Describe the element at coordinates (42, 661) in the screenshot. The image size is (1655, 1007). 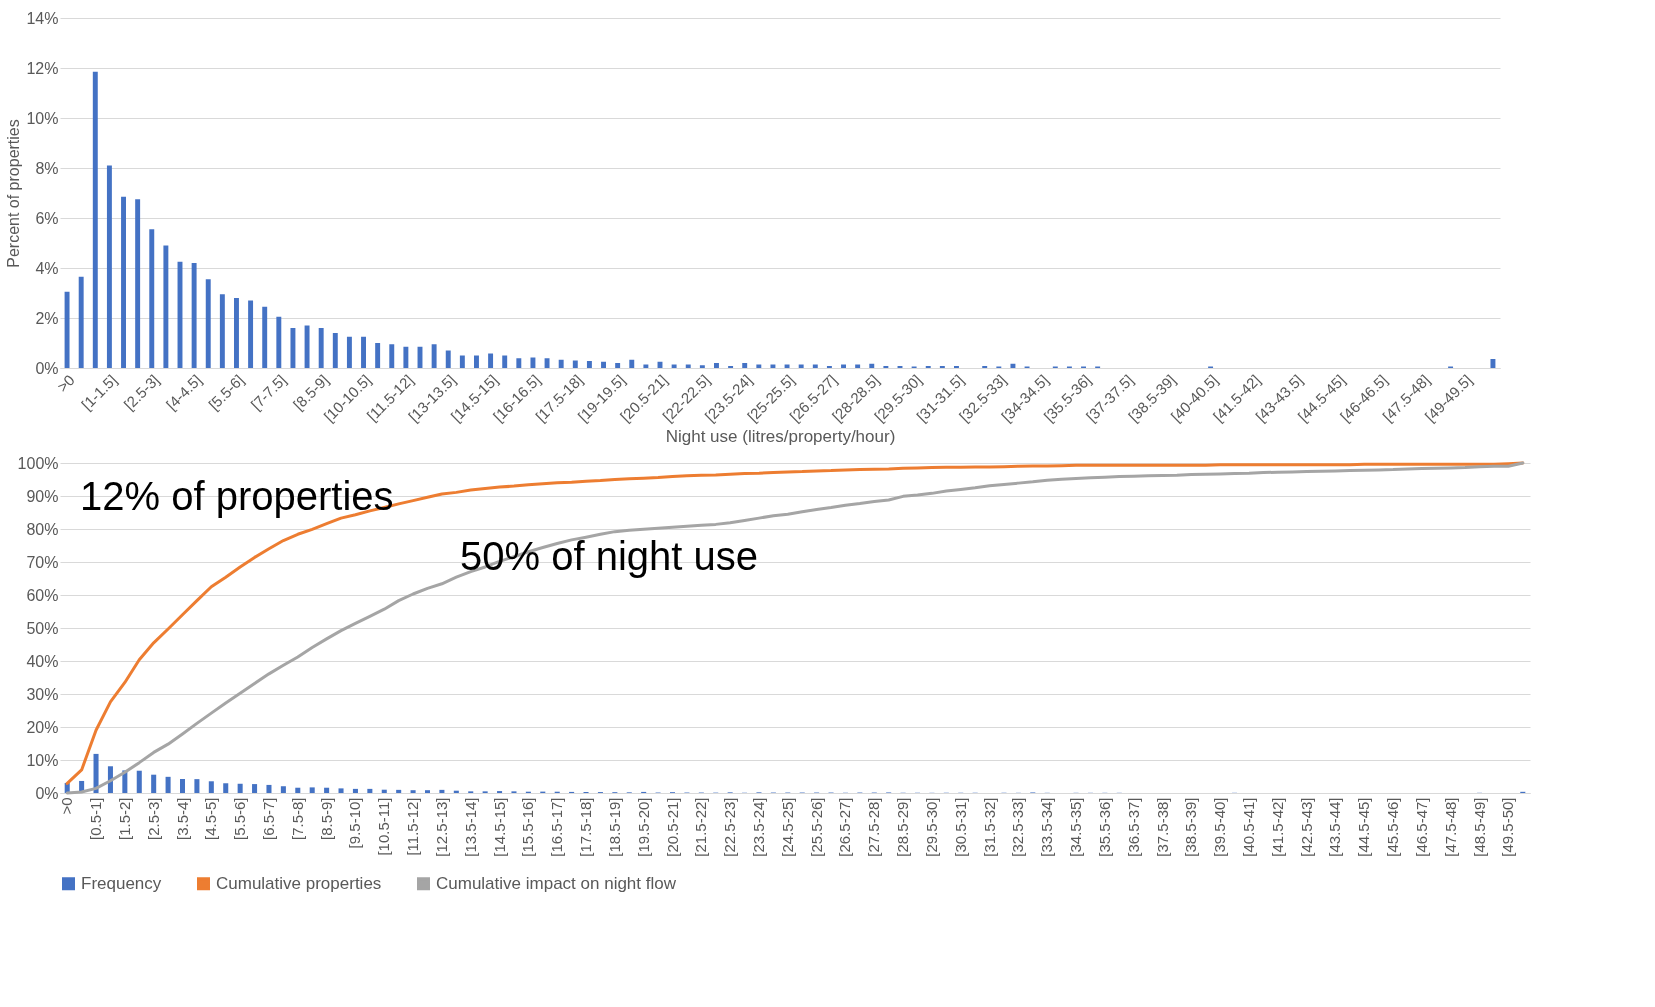
I see `y-tick-label: 40%` at that location.